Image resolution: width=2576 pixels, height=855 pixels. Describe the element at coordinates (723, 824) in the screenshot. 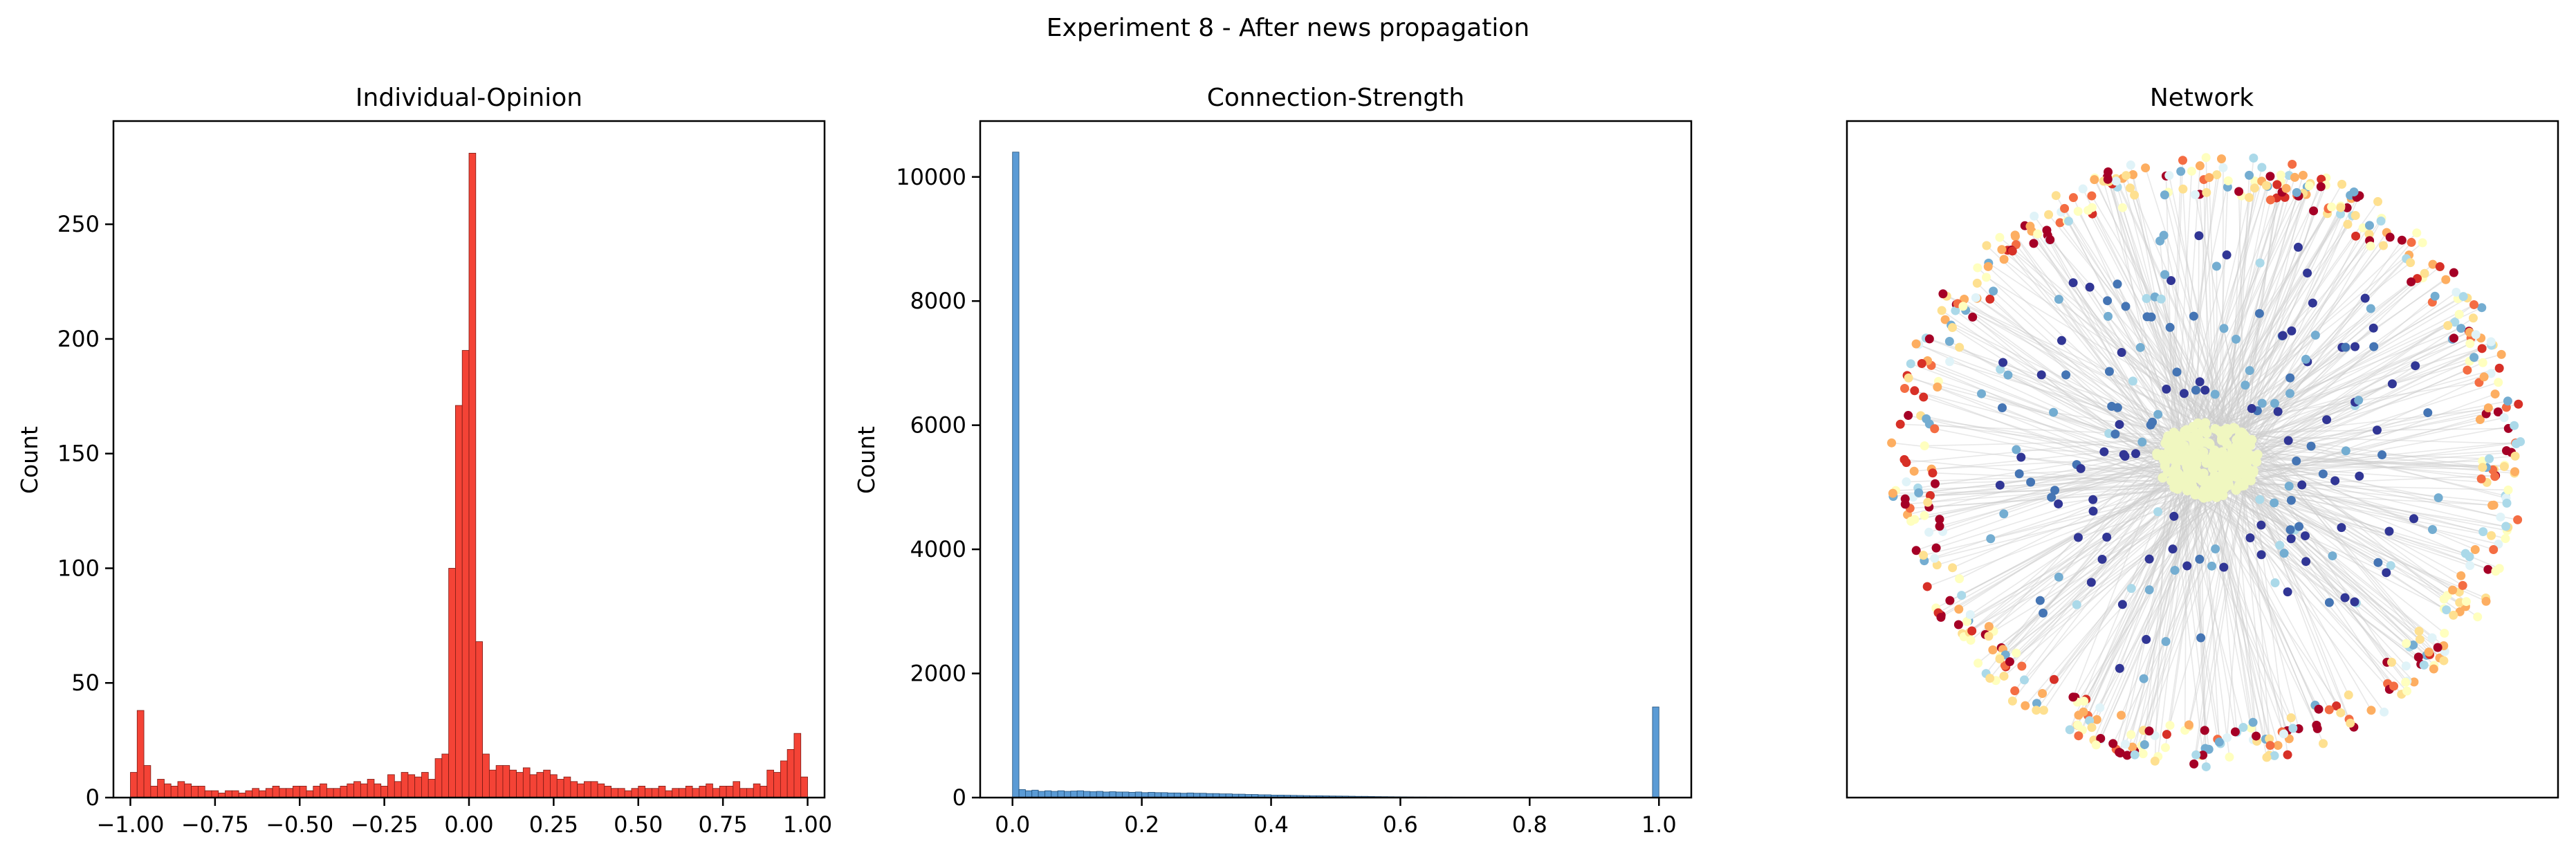

I see `x-tick-label: 0.75` at that location.